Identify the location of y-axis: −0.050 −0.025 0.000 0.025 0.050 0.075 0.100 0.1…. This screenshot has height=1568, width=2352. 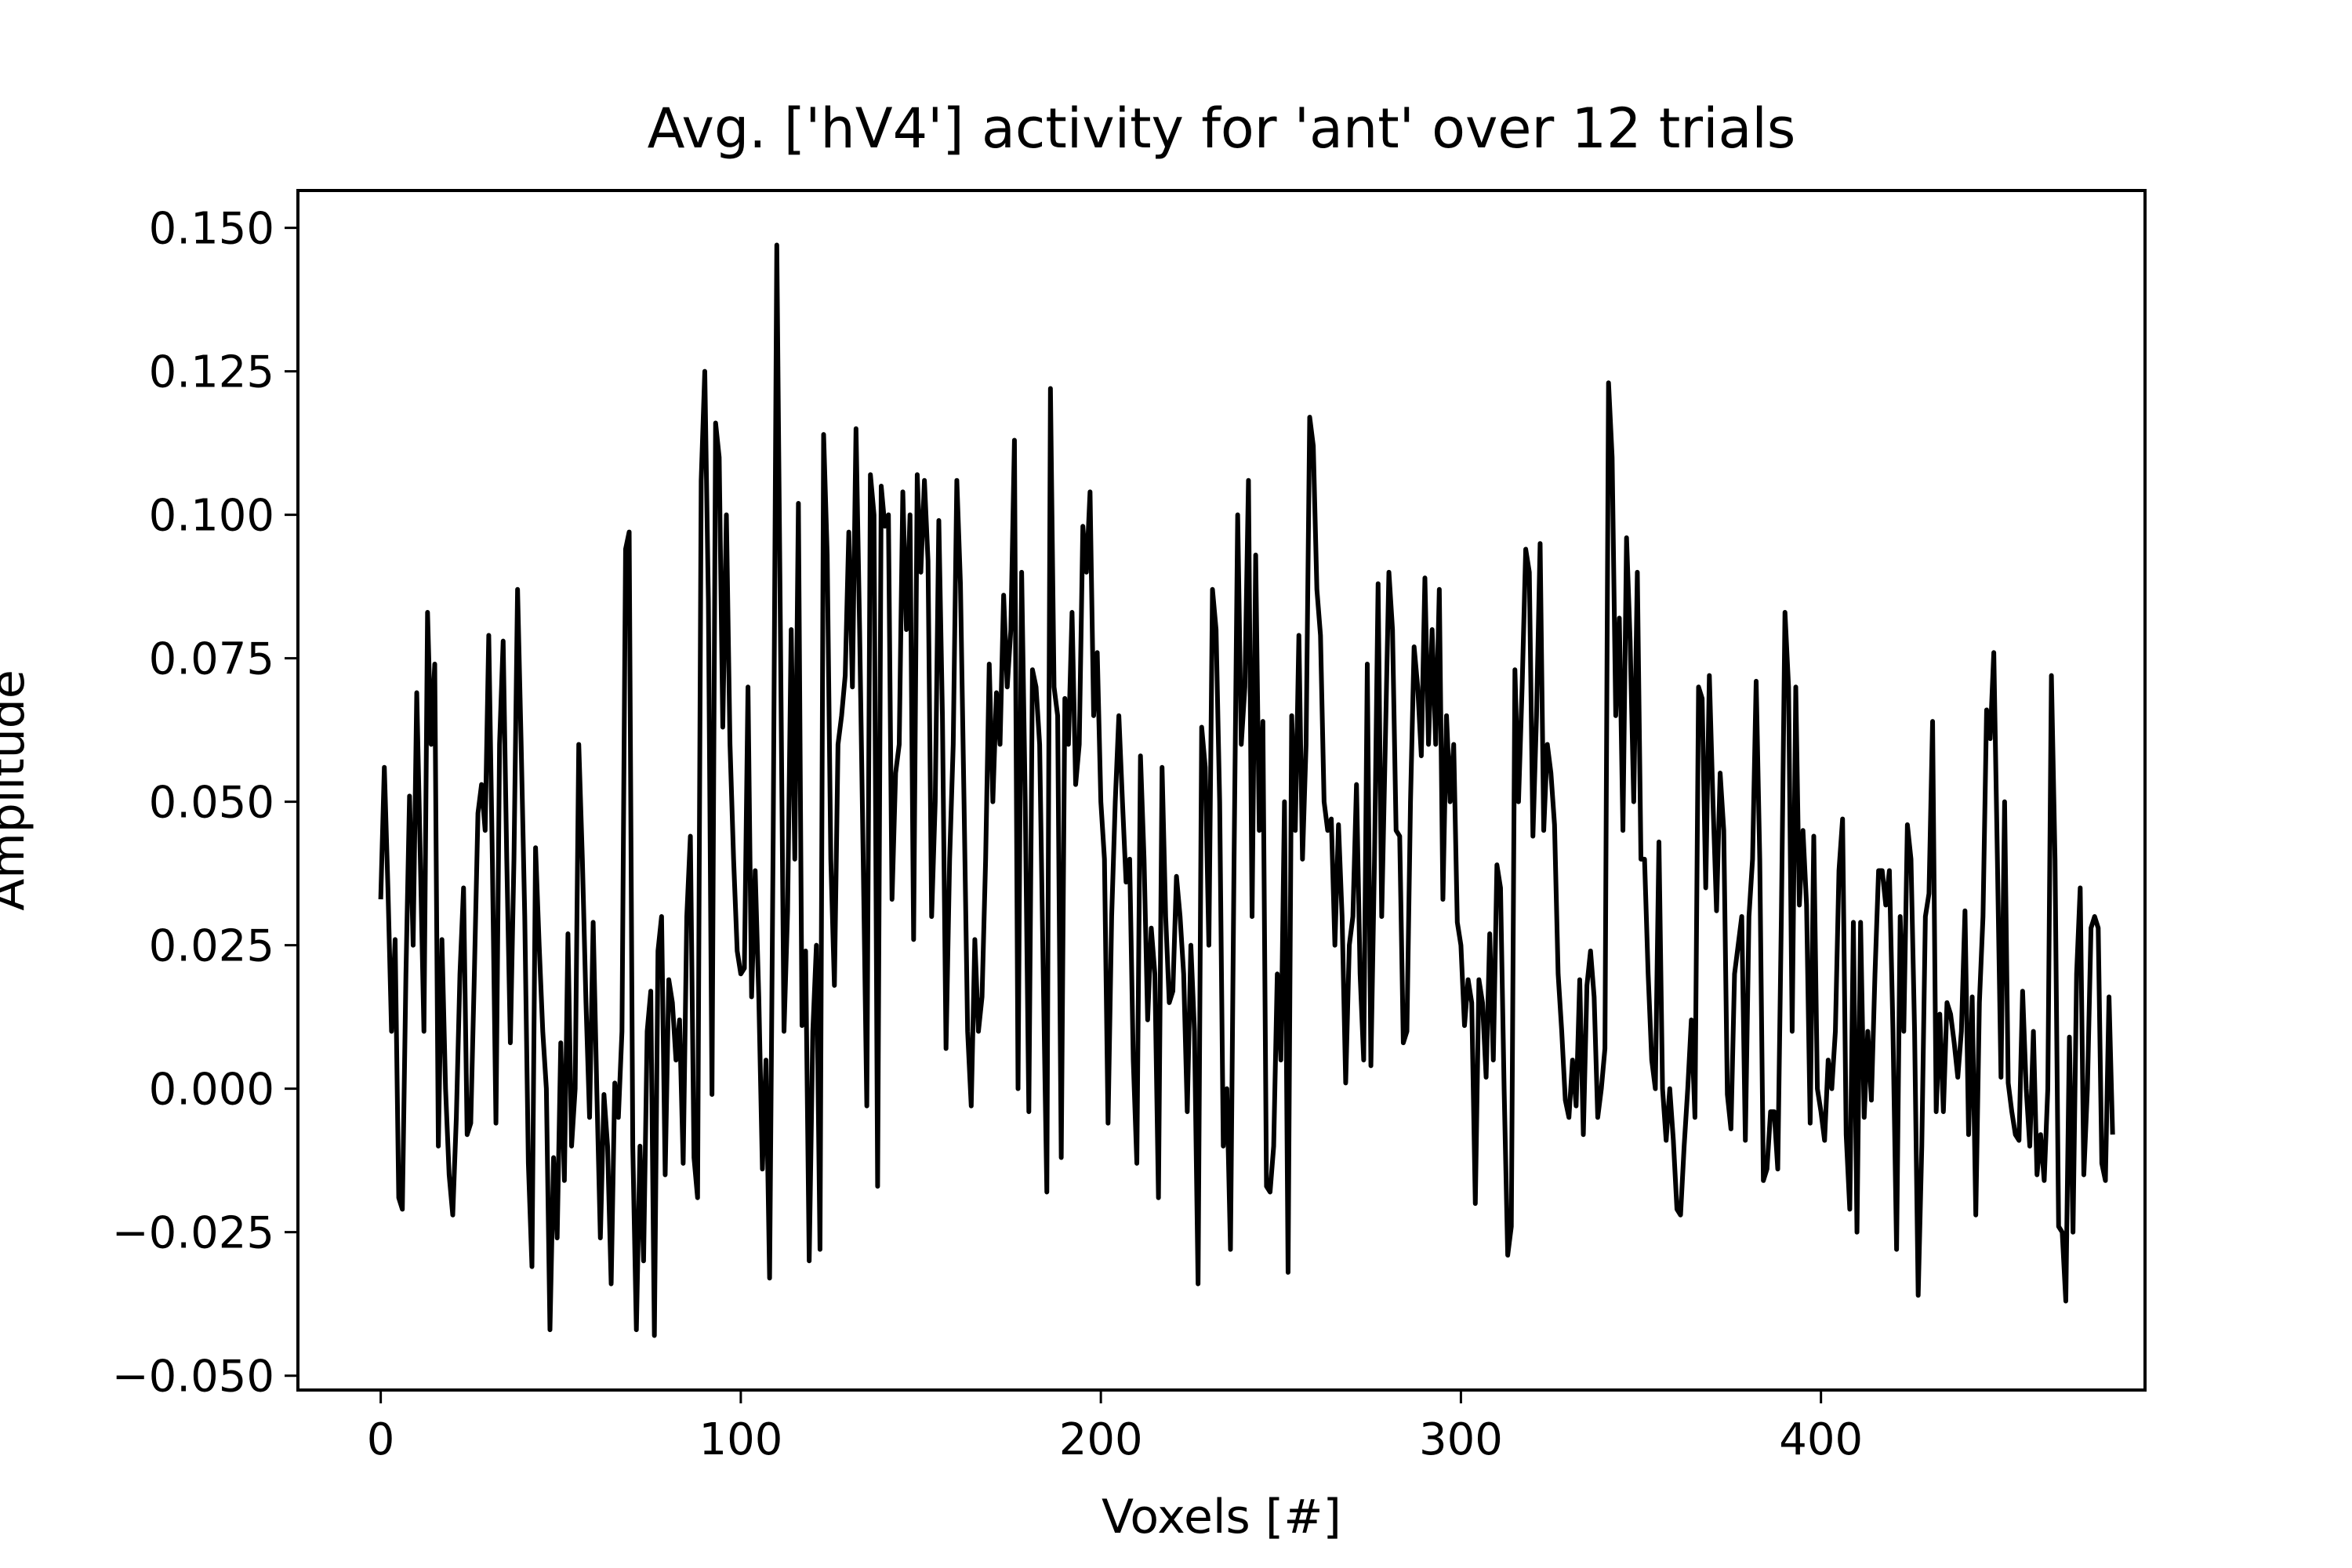
(205, 803).